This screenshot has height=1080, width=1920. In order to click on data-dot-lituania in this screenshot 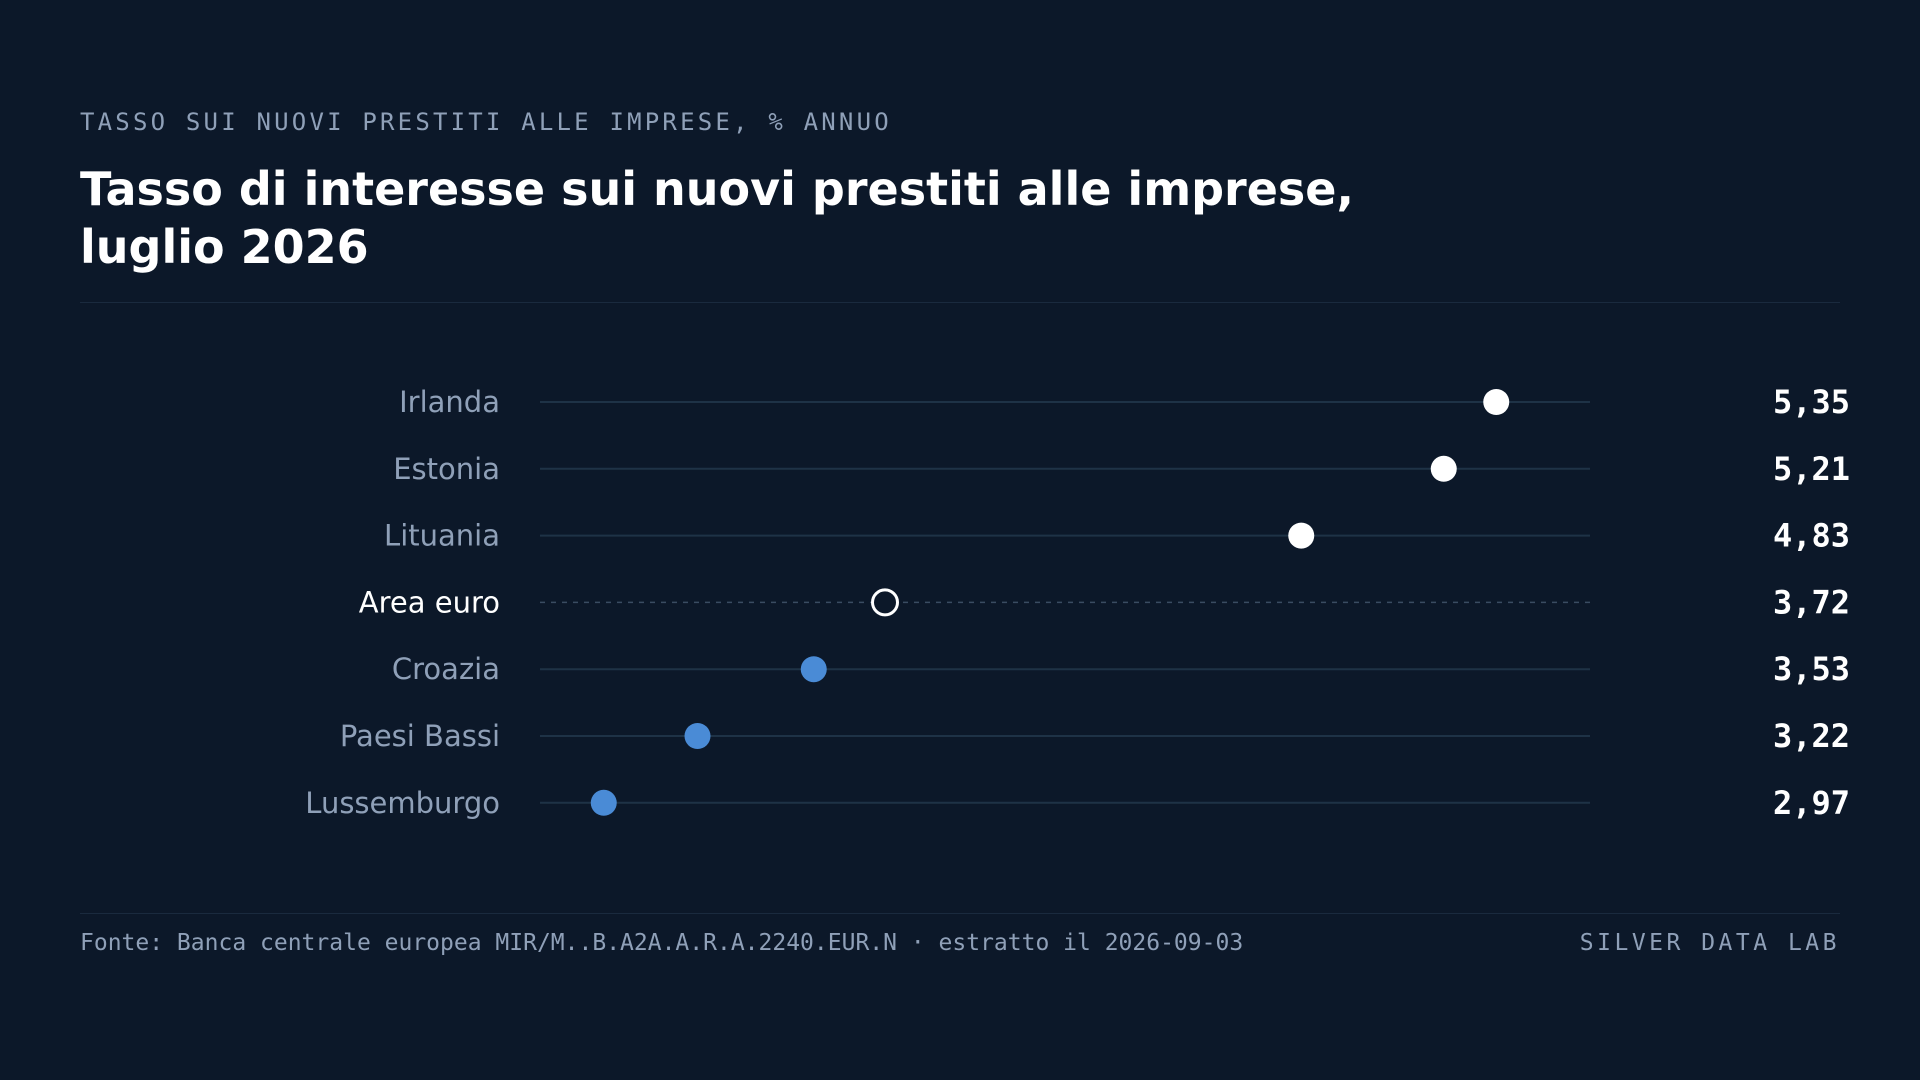, I will do `click(1301, 535)`.